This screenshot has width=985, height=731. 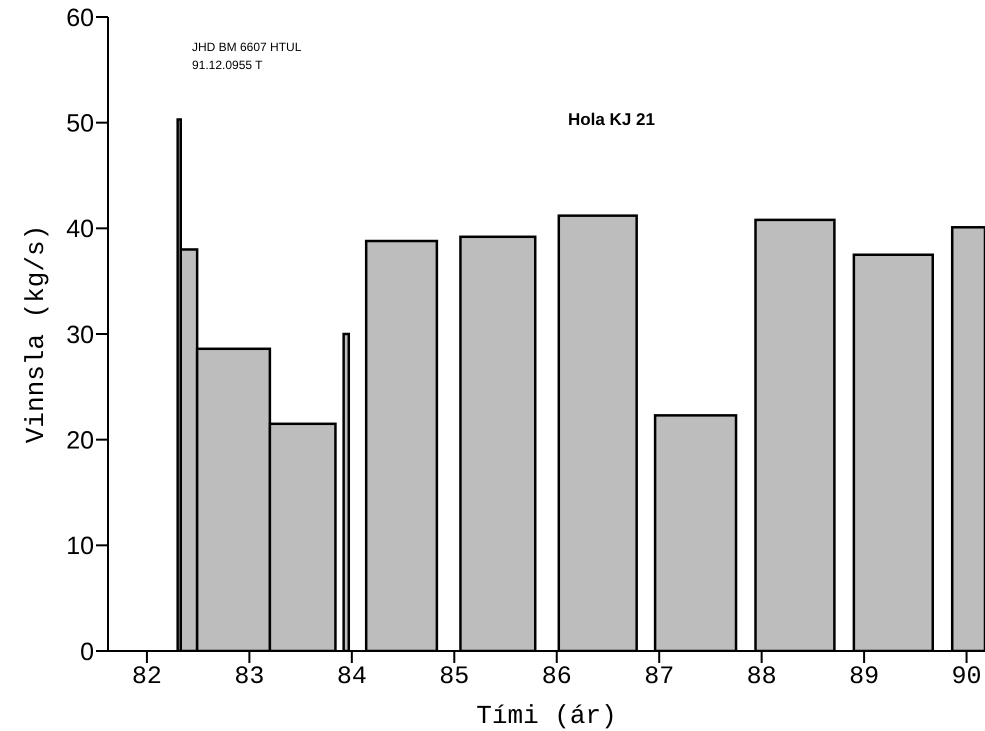 What do you see at coordinates (864, 676) in the screenshot?
I see `x-tick-label: 89` at bounding box center [864, 676].